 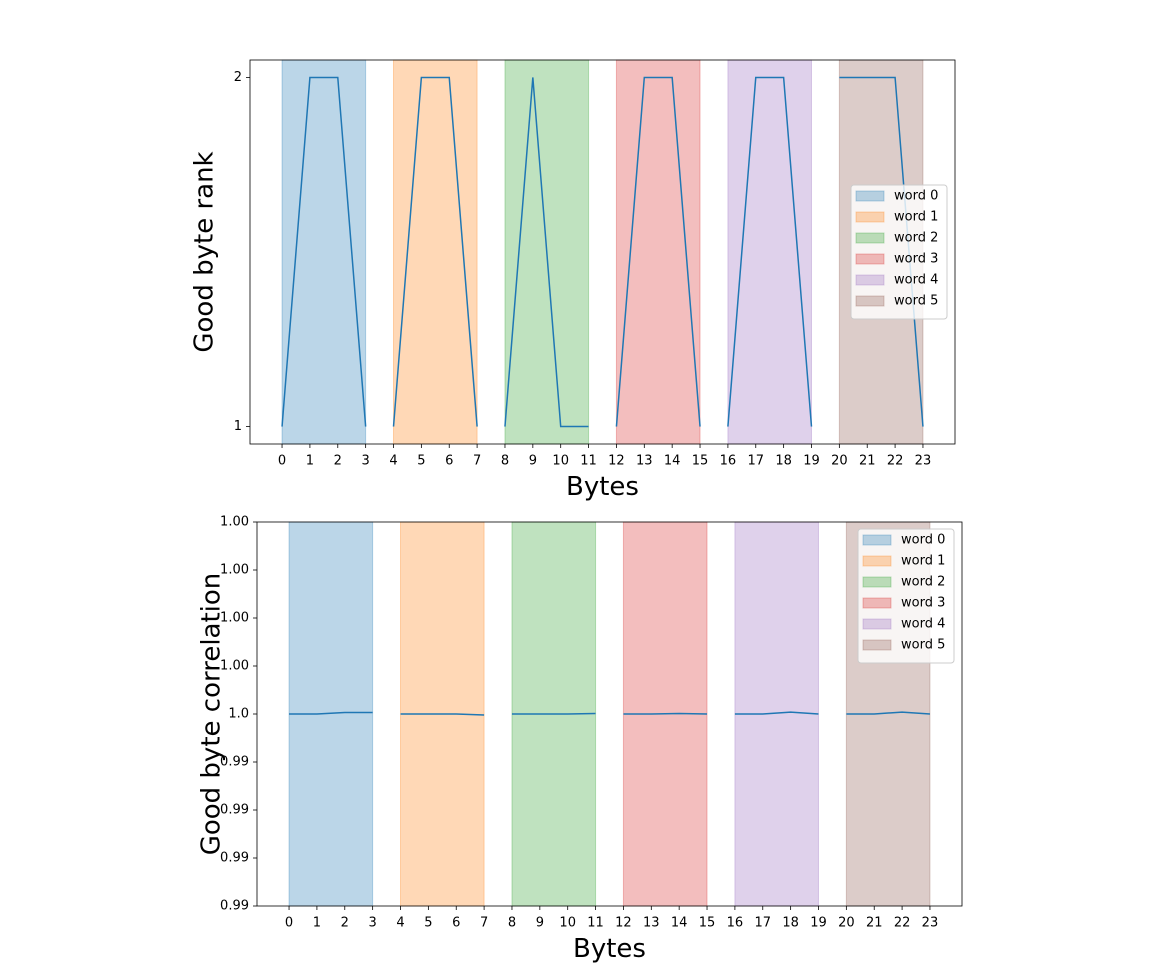 What do you see at coordinates (238, 77) in the screenshot?
I see `y-tick-label: 2` at bounding box center [238, 77].